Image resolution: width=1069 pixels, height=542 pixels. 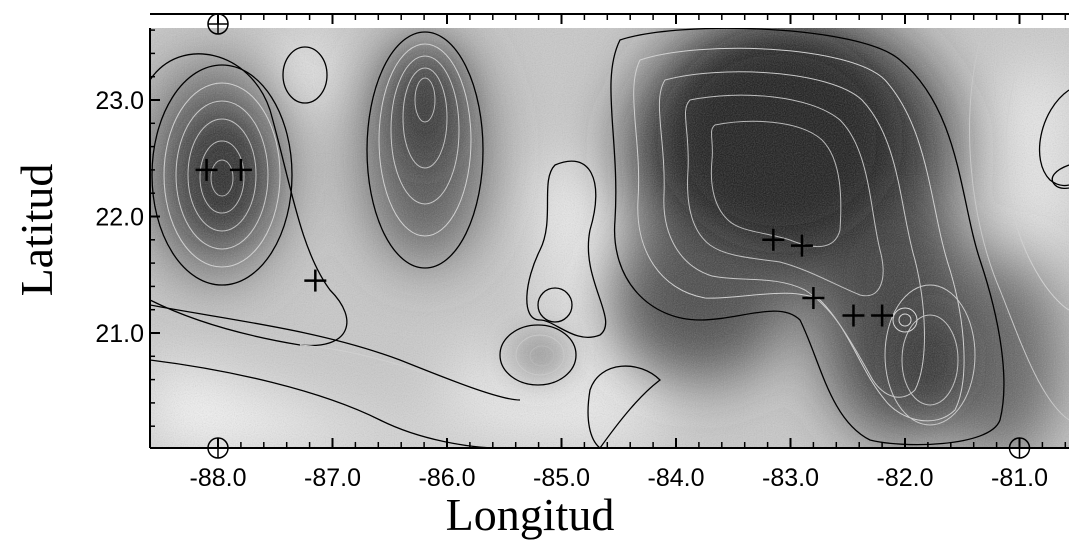 I want to click on y-tick-label: 21.0, so click(x=119, y=334).